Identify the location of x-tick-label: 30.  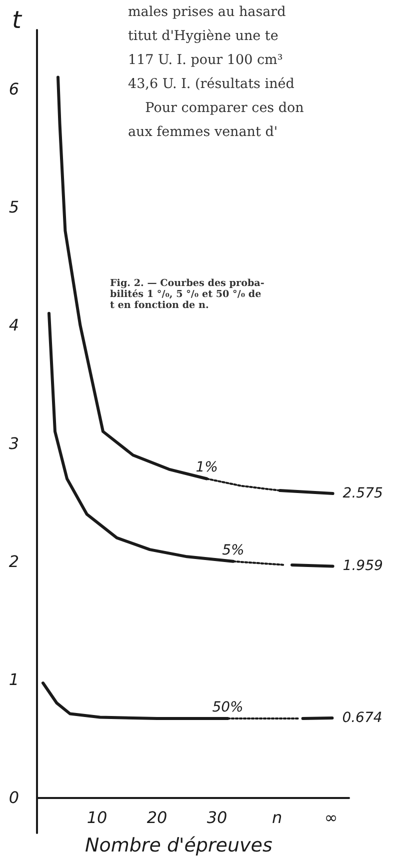
(217, 818).